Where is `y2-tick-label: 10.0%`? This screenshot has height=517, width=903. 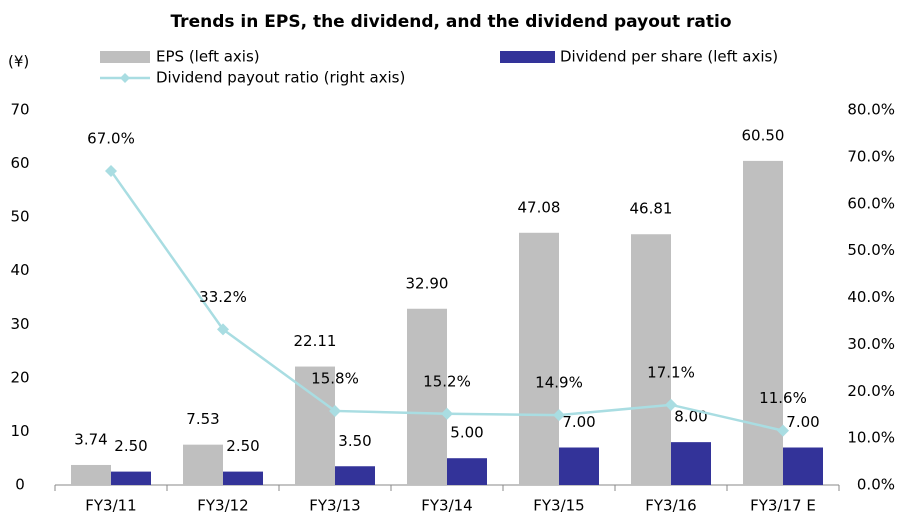 y2-tick-label: 10.0% is located at coordinates (871, 438).